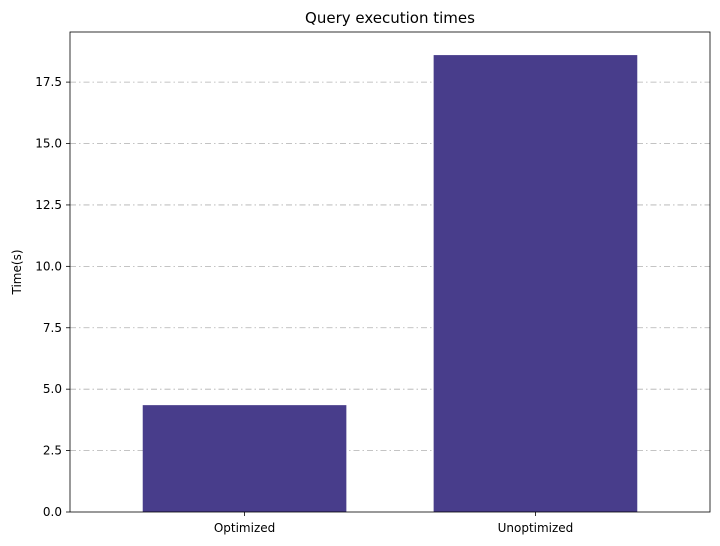  Describe the element at coordinates (52, 389) in the screenshot. I see `y-tick-label: 5.0` at that location.